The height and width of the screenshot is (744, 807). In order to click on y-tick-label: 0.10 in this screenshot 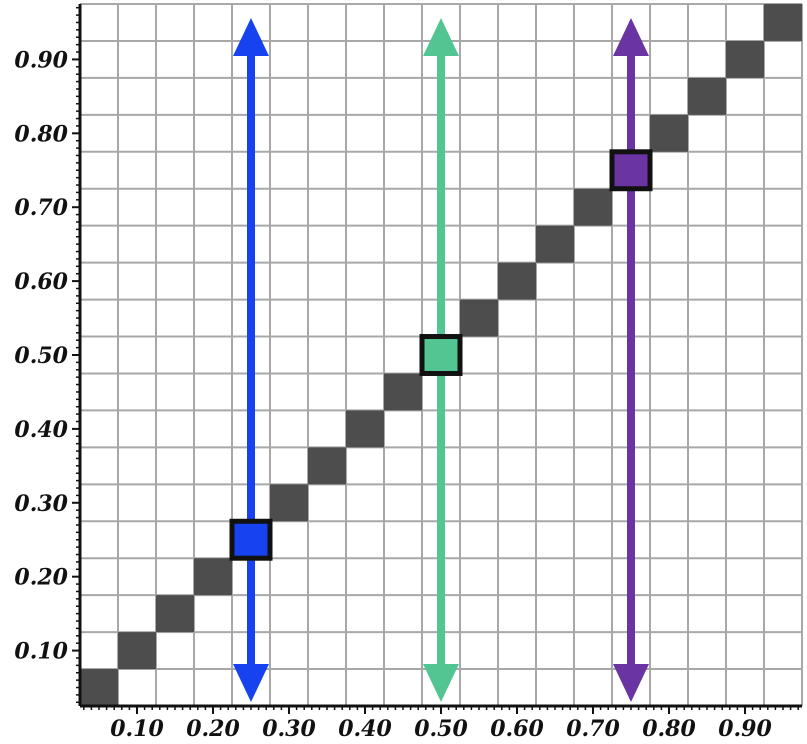, I will do `click(41, 652)`.